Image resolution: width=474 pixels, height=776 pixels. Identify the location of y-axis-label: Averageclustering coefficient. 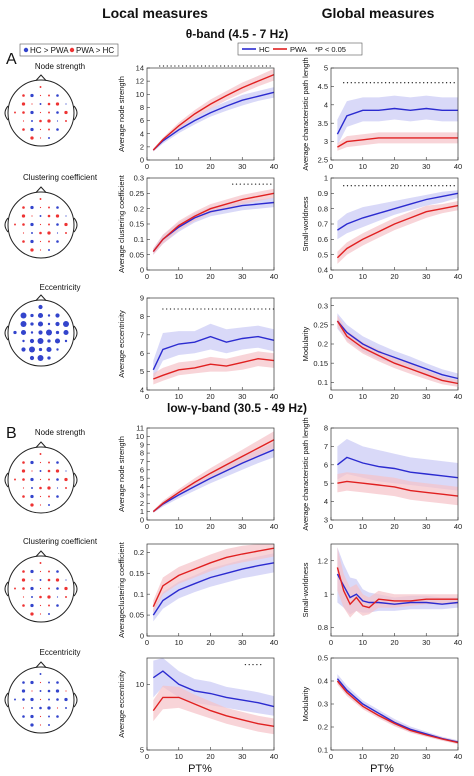
(121, 589).